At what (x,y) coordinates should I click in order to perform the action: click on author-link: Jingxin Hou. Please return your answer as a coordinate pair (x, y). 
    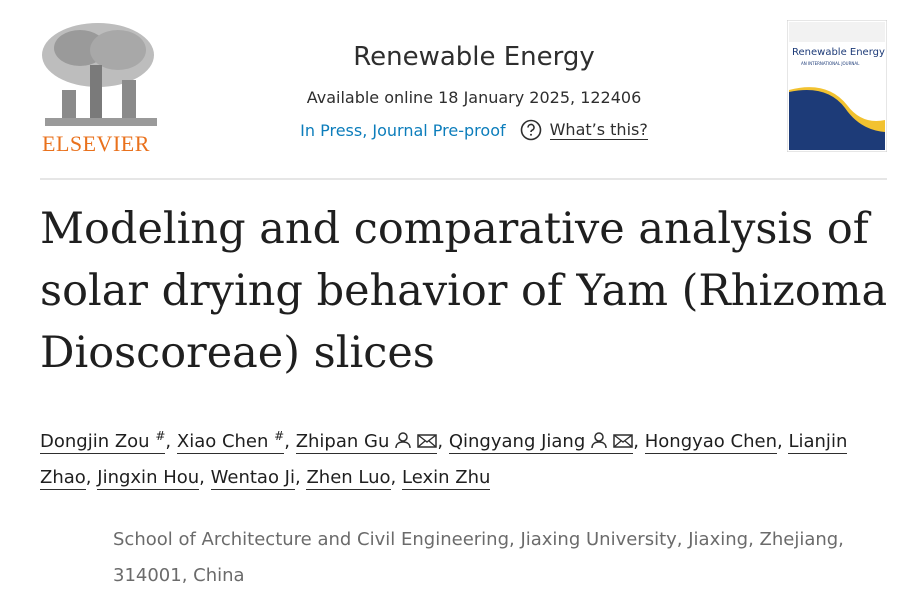
    Looking at the image, I should click on (148, 478).